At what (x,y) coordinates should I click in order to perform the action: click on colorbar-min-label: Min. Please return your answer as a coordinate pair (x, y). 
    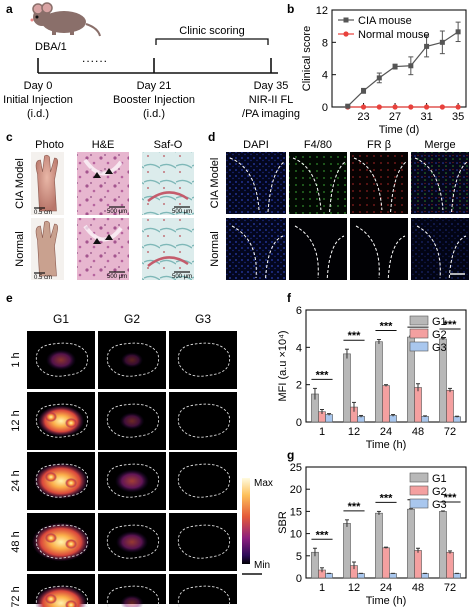
    Looking at the image, I should click on (262, 565).